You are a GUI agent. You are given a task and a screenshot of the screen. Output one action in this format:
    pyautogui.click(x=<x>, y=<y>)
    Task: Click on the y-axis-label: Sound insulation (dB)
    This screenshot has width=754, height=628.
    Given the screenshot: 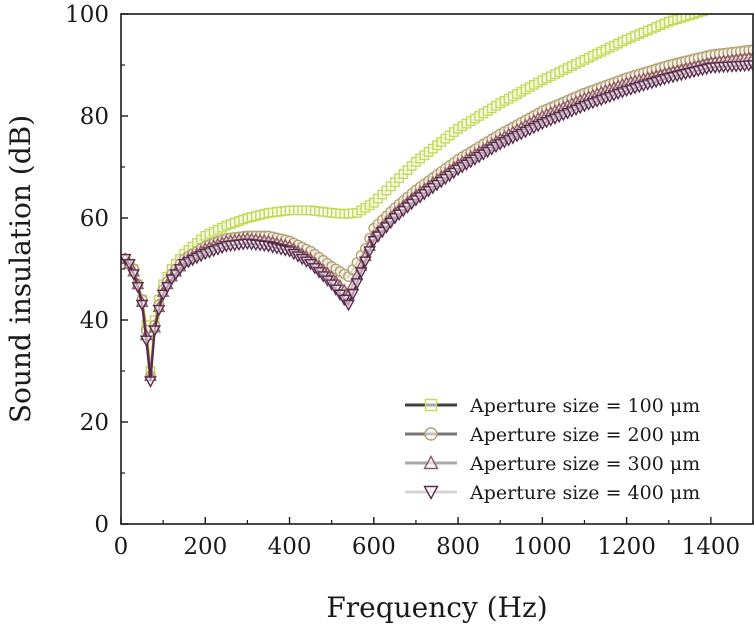 What is the action you would take?
    pyautogui.click(x=20, y=269)
    